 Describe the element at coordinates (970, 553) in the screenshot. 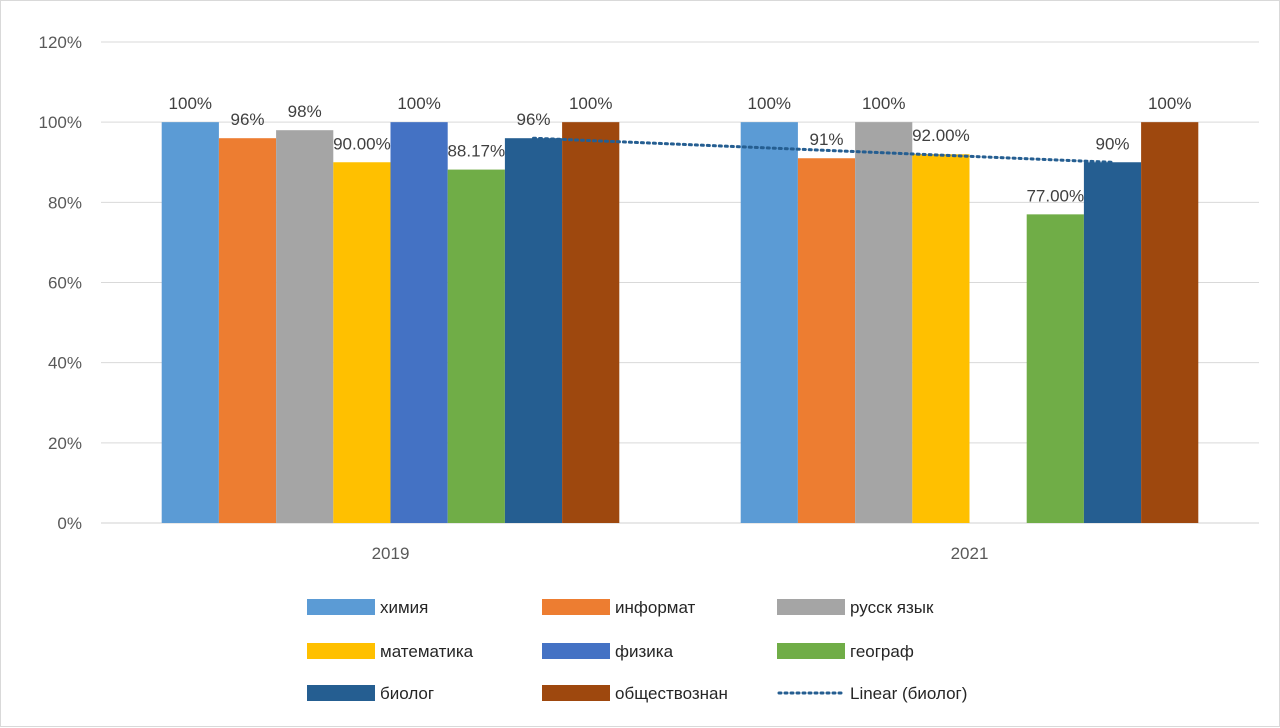

I see `x-tick-label: 2021` at that location.